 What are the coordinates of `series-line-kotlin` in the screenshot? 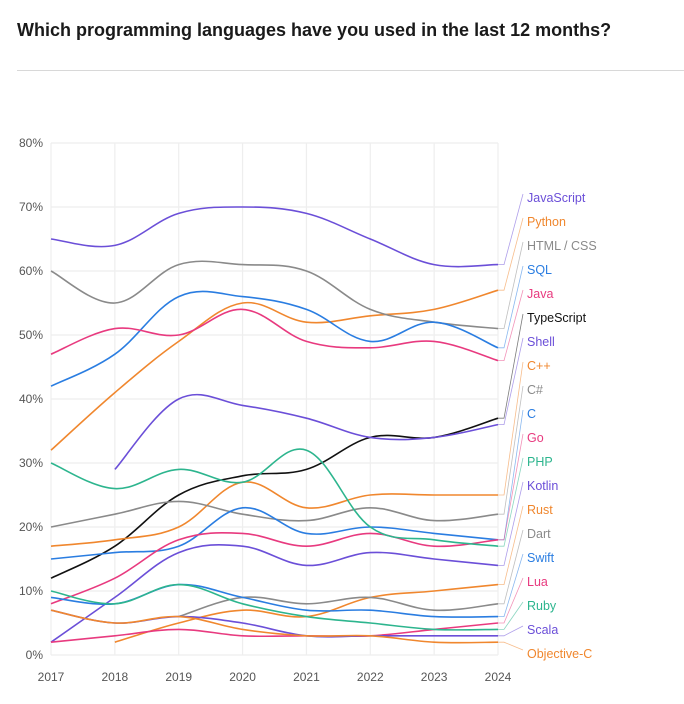 It's located at (274, 593).